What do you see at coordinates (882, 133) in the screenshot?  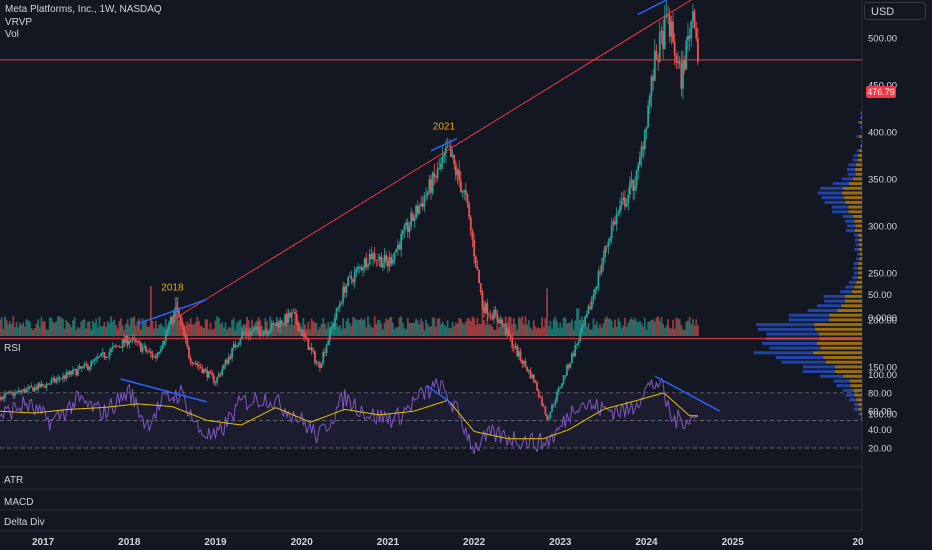 I see `price-tick-label: 400.00` at bounding box center [882, 133].